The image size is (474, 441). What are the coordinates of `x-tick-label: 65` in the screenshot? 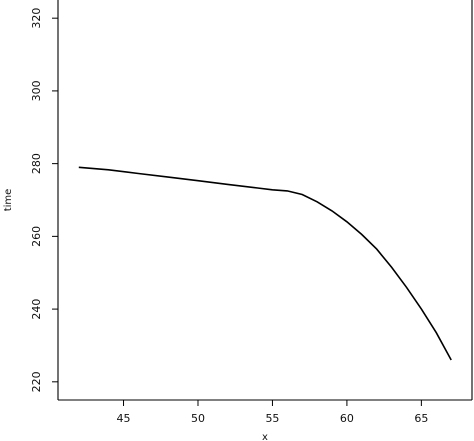 It's located at (421, 418).